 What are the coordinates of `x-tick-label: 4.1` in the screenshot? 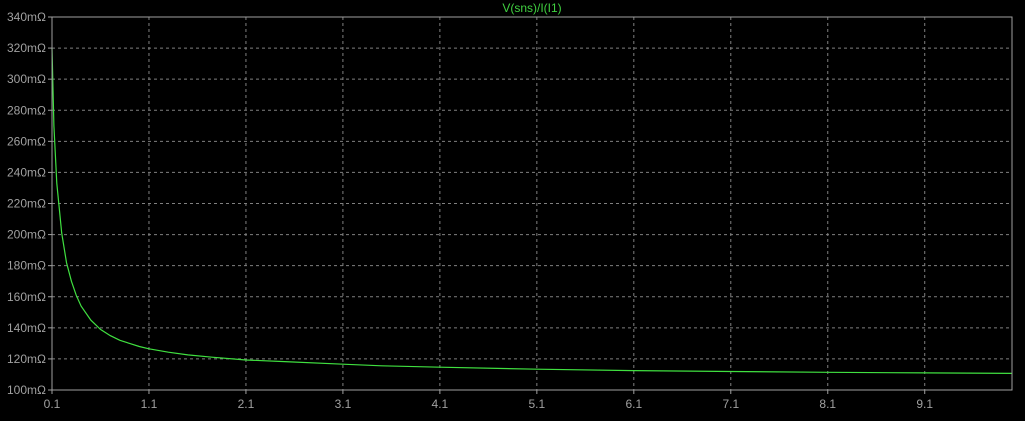 It's located at (440, 404).